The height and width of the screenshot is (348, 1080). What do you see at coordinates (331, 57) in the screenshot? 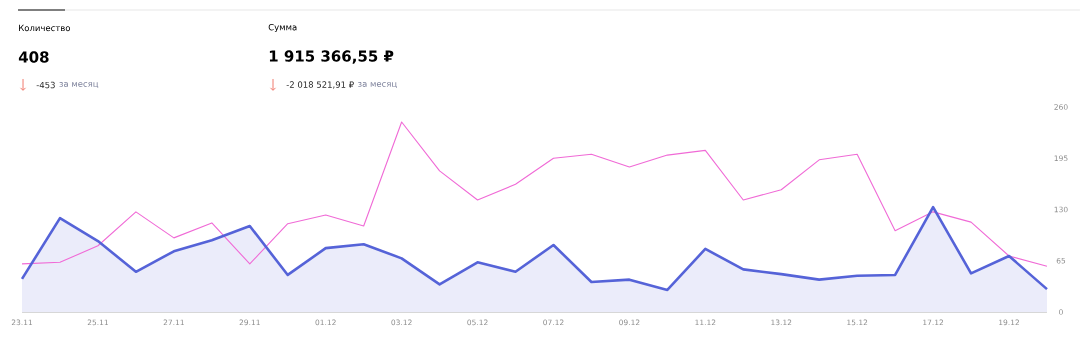
I see `text: 1 915 366,55 ₽` at bounding box center [331, 57].